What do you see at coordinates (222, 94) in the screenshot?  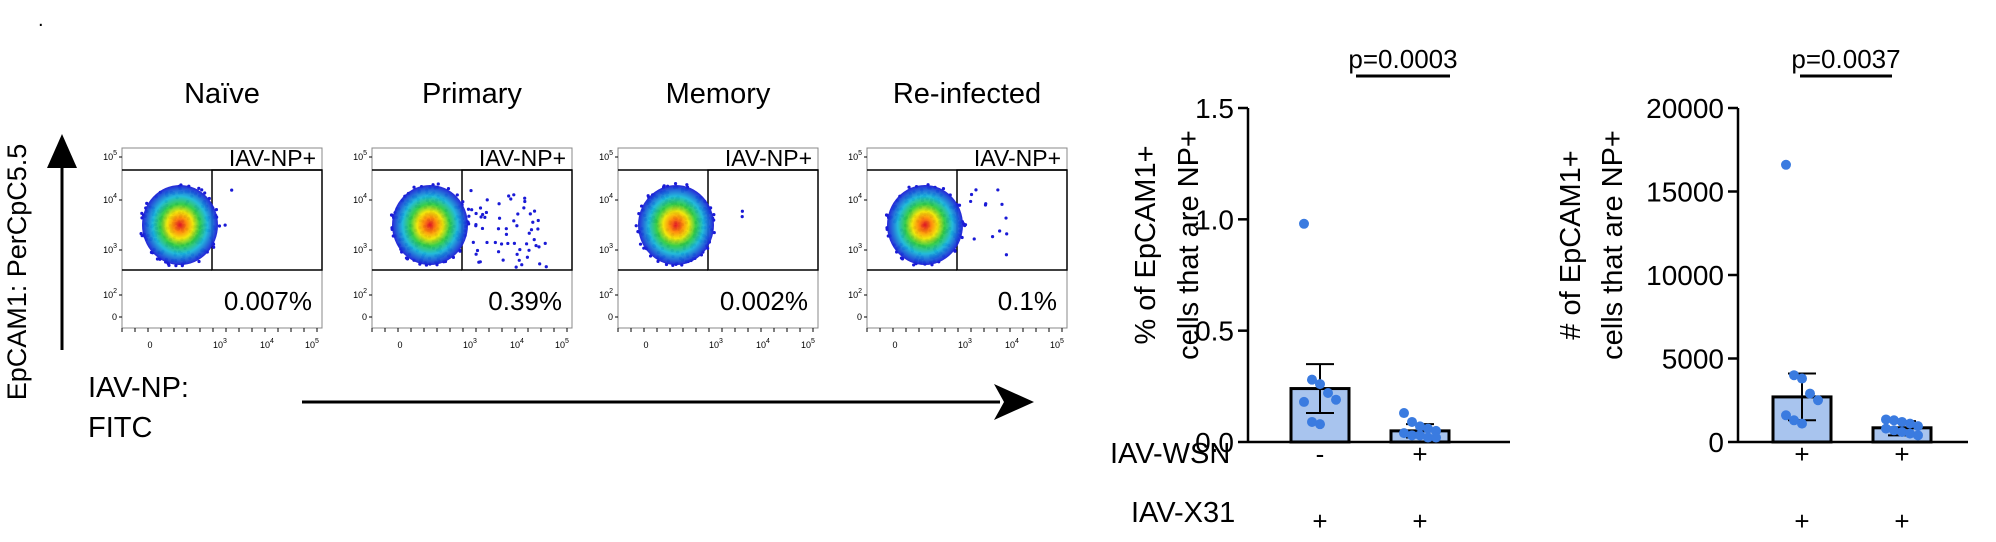 I see `panel-title: Naïve` at bounding box center [222, 94].